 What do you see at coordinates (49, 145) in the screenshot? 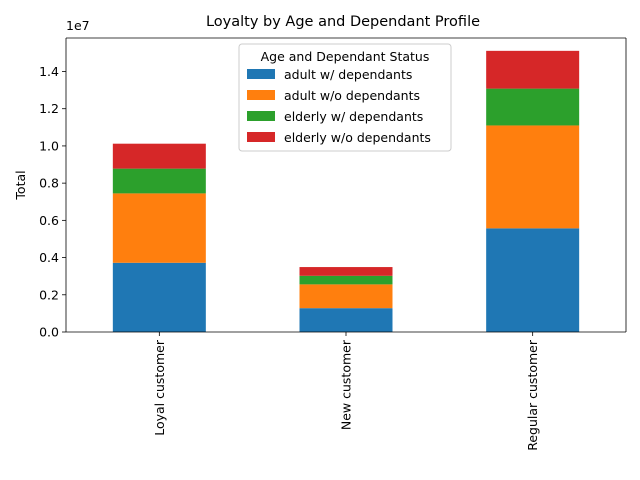
I see `y-tick-label: 1.0` at bounding box center [49, 145].